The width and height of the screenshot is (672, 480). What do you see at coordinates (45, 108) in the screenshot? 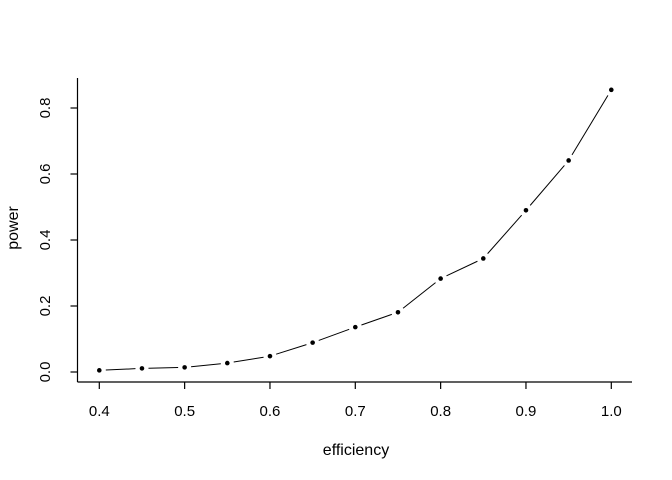
I see `y-tick-label: 0.8` at bounding box center [45, 108].